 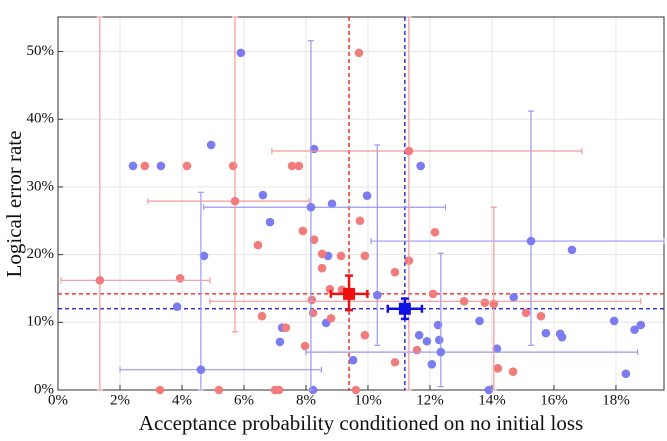 What do you see at coordinates (41, 322) in the screenshot?
I see `y-tick-label: 10%` at bounding box center [41, 322].